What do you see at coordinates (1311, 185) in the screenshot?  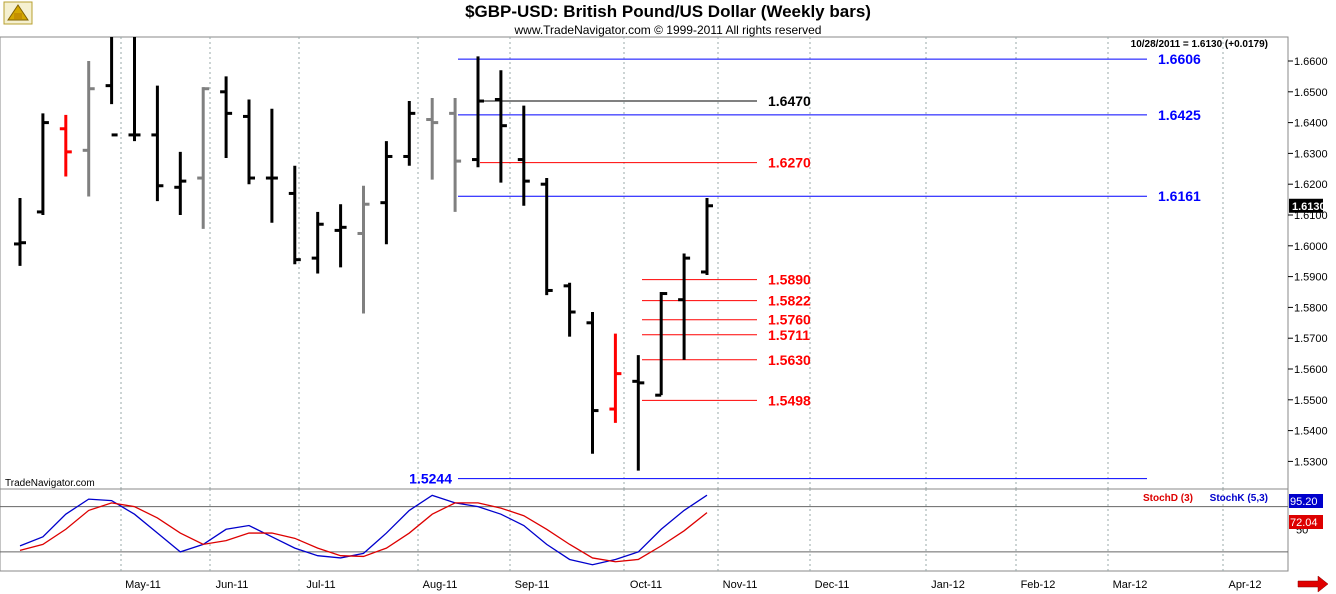 I see `price-axis-tick-label: 1.6200` at bounding box center [1311, 185].